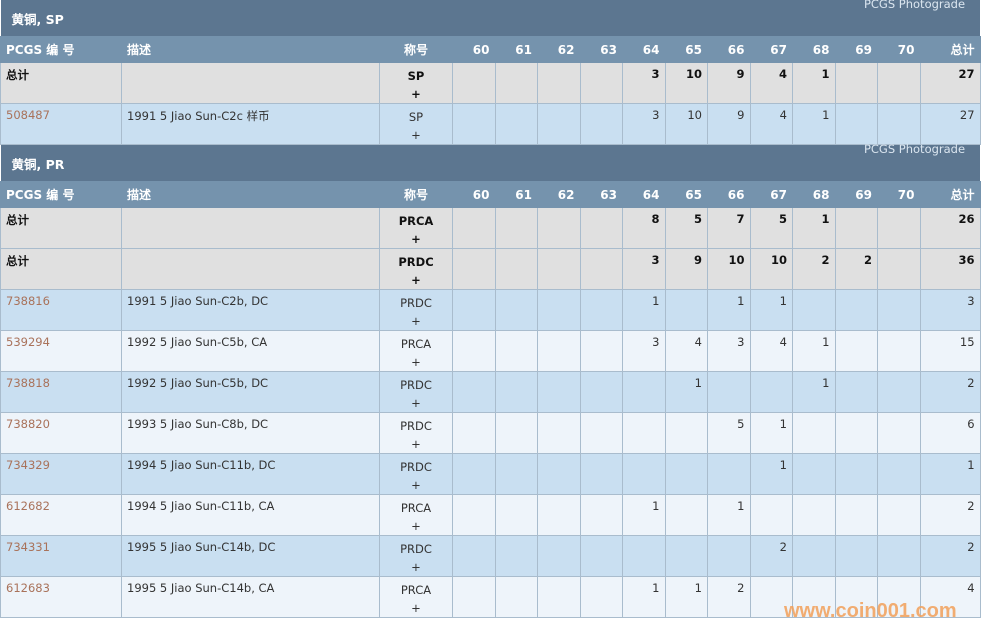 Image resolution: width=983 pixels, height=641 pixels. What do you see at coordinates (28, 588) in the screenshot?
I see `pcgs-number-link: 612683` at bounding box center [28, 588].